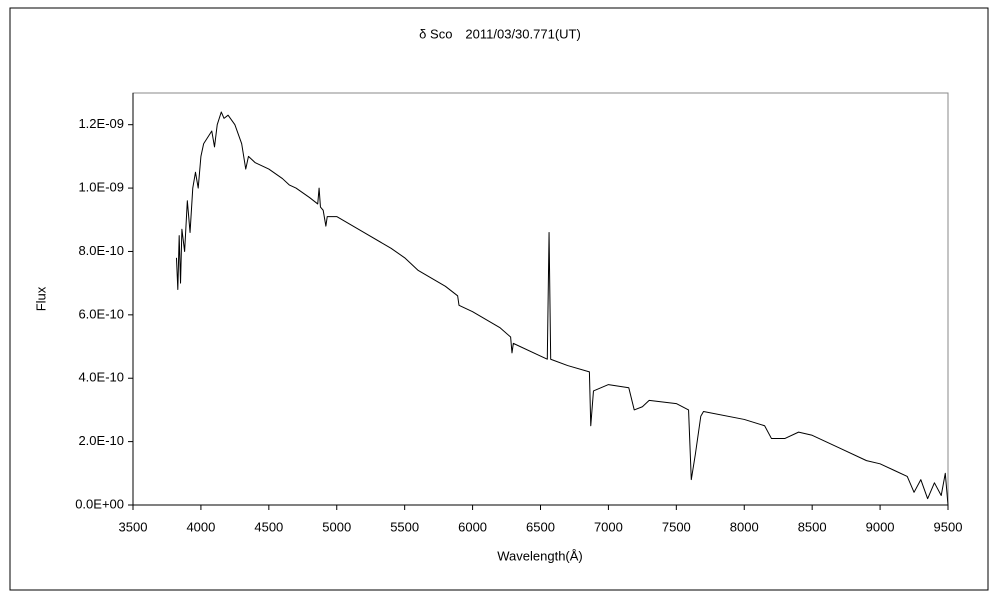 This screenshot has height=600, width=1000. I want to click on x-axis-label: Wavelength(Å), so click(540, 555).